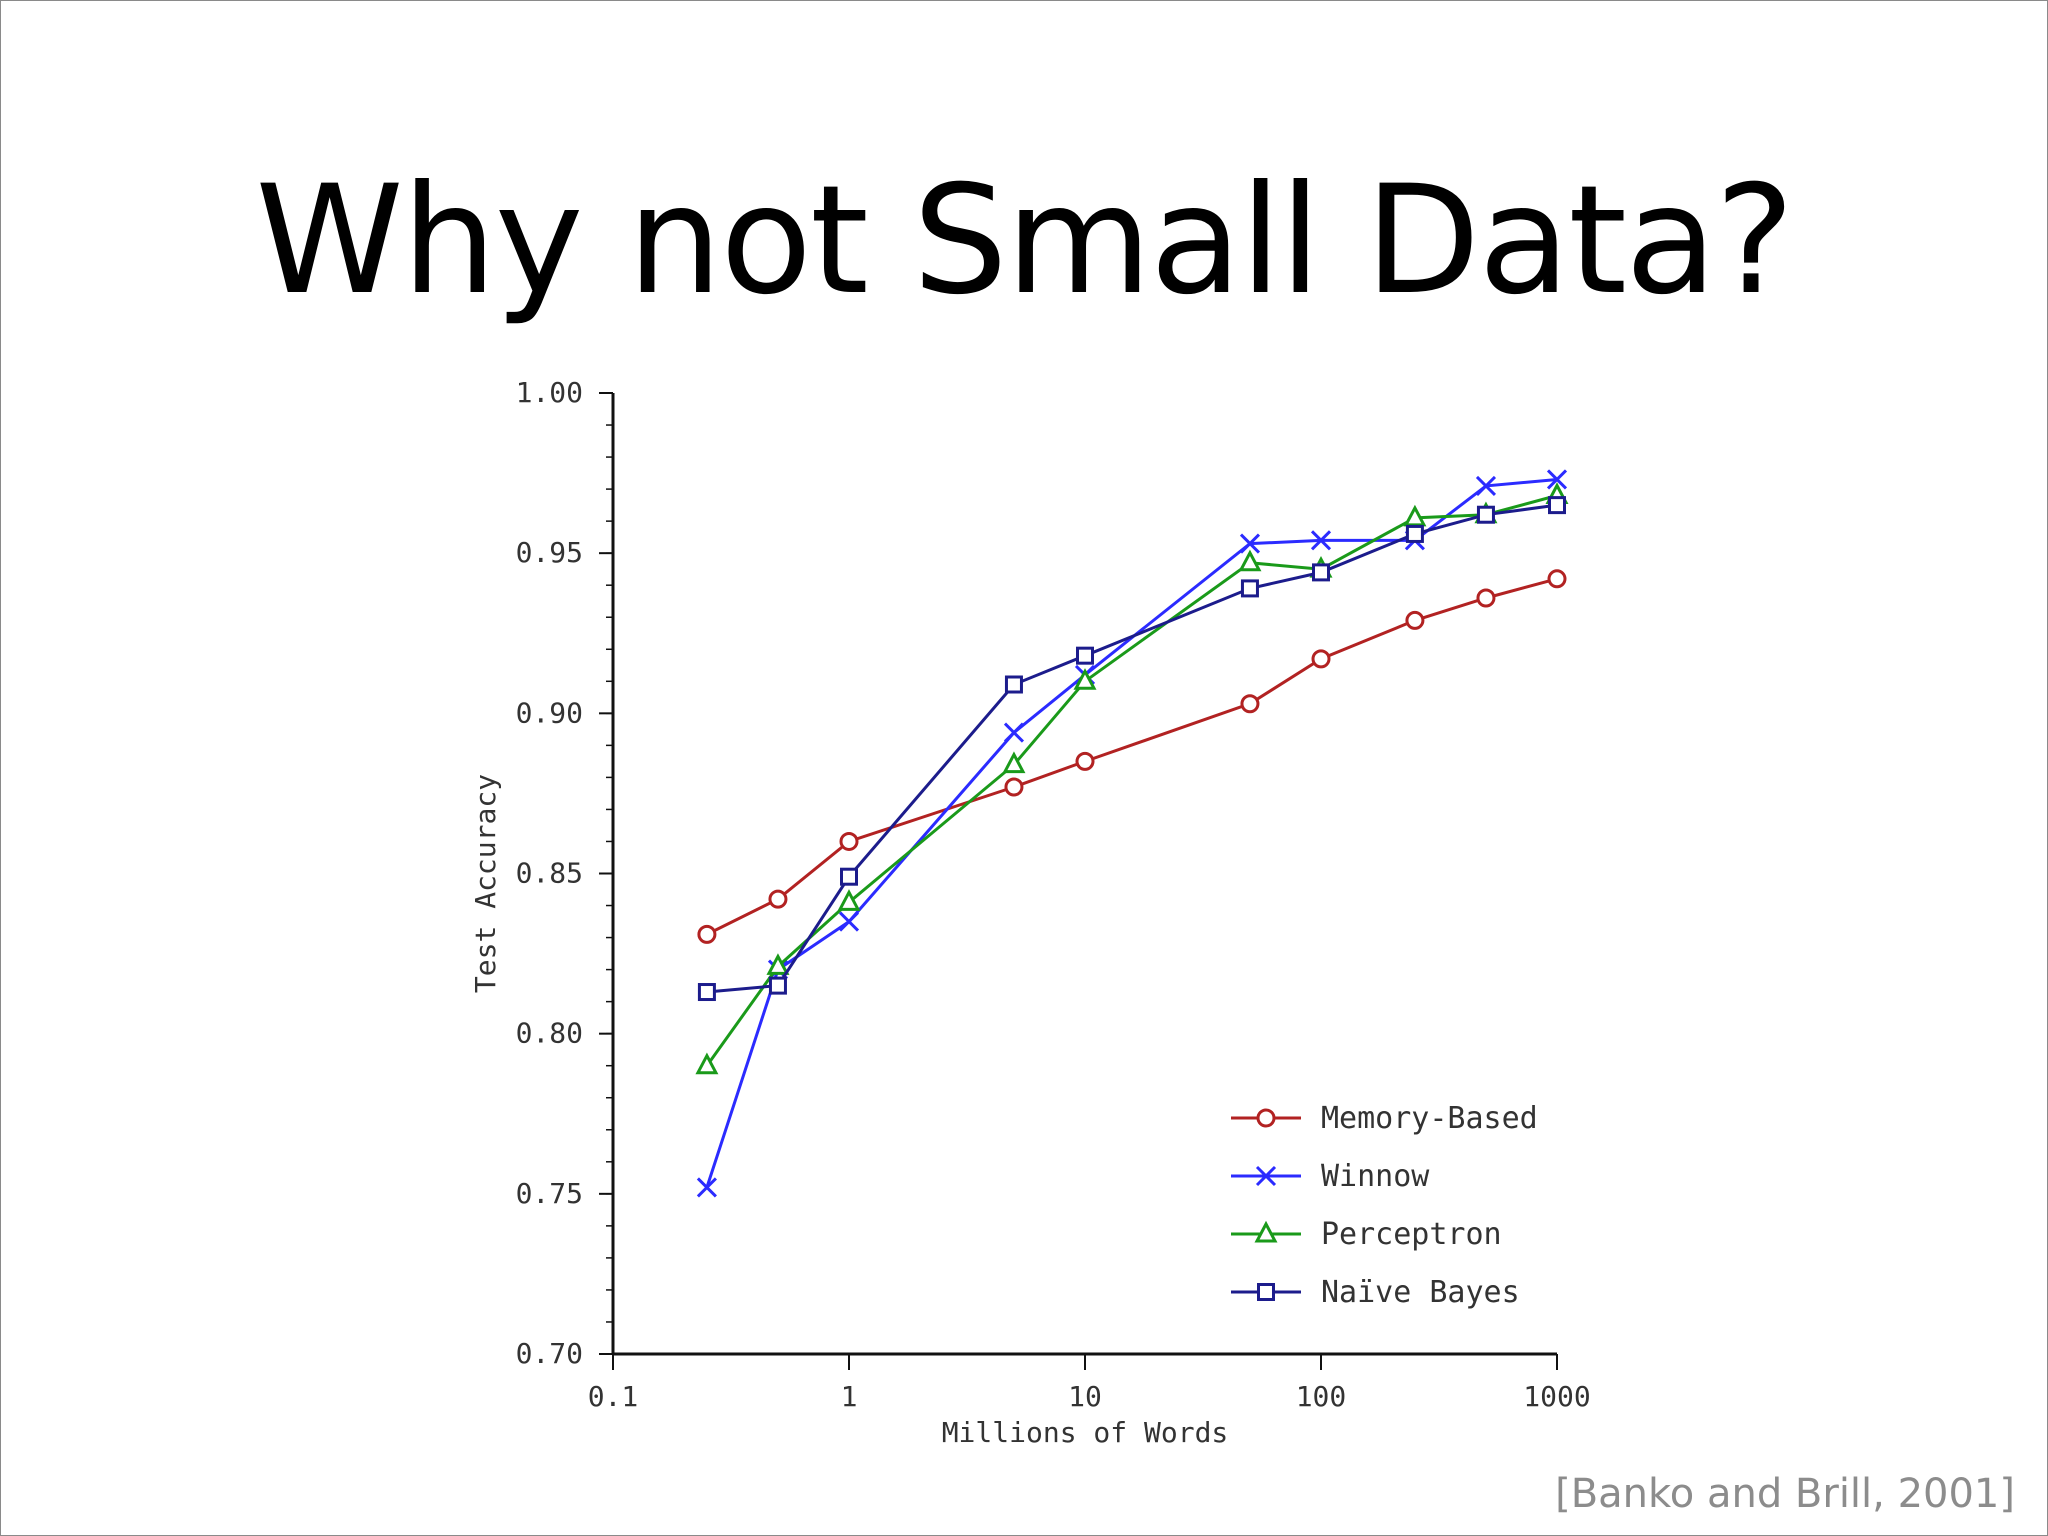  Describe the element at coordinates (549, 392) in the screenshot. I see `y-tick-label: 1.00` at that location.